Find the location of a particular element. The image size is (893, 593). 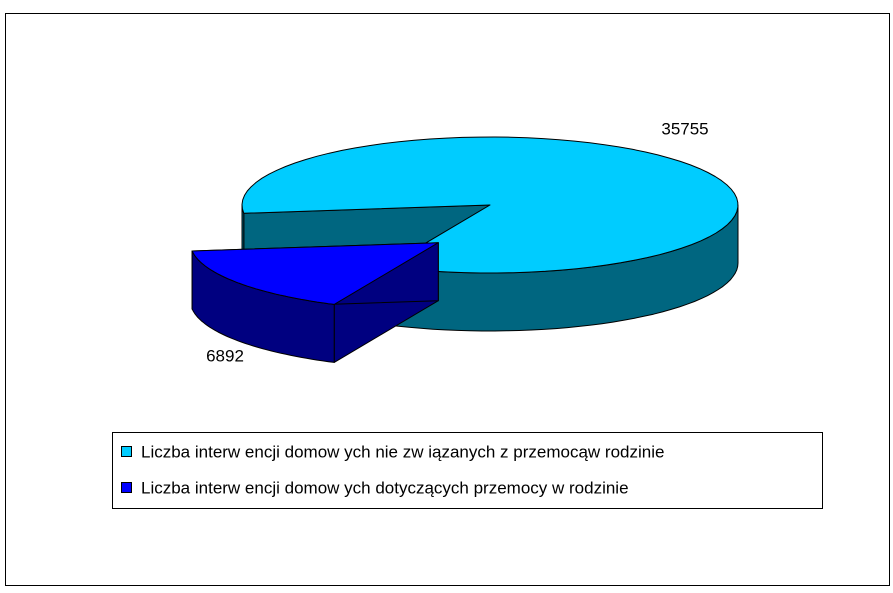

legend-box is located at coordinates (467, 470).